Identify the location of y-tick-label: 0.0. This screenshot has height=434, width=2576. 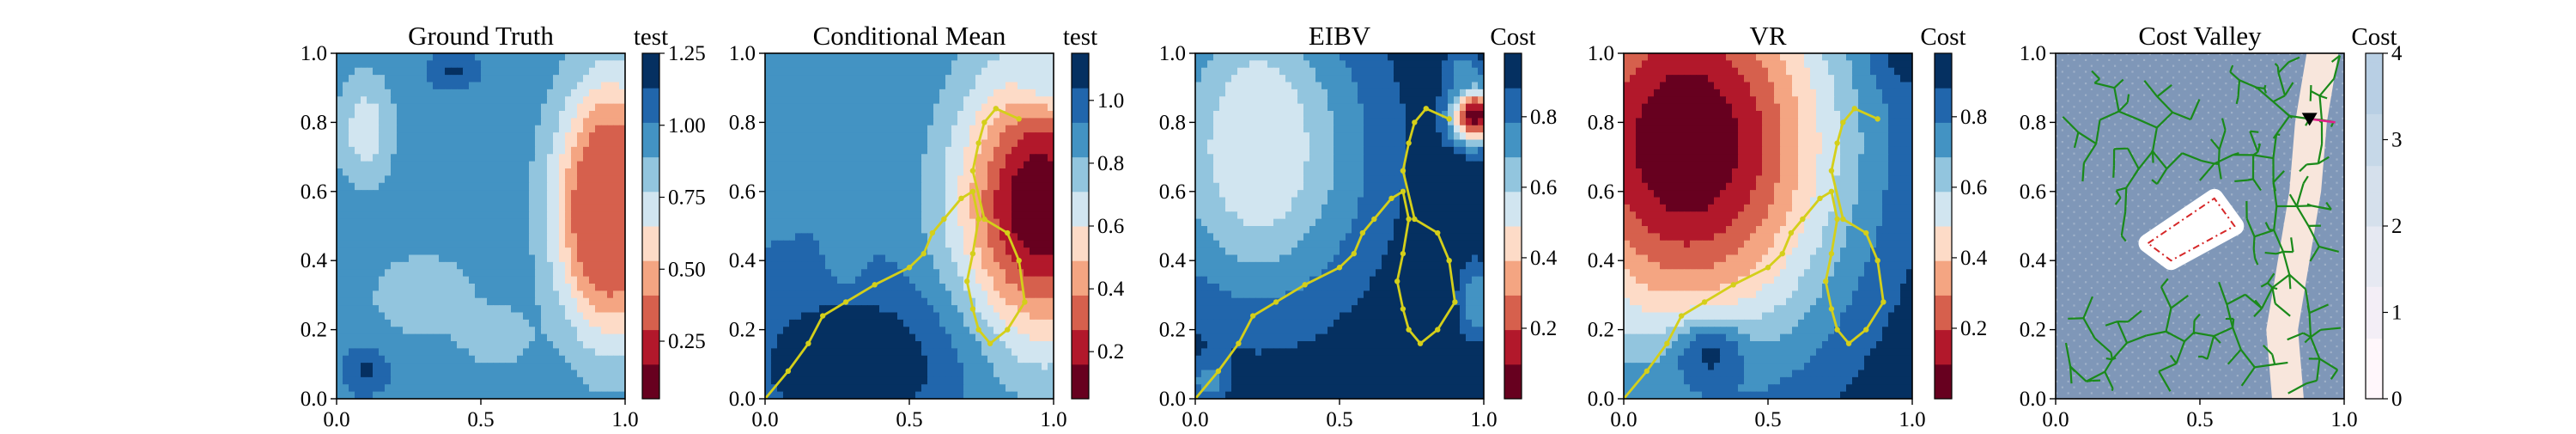
(742, 399).